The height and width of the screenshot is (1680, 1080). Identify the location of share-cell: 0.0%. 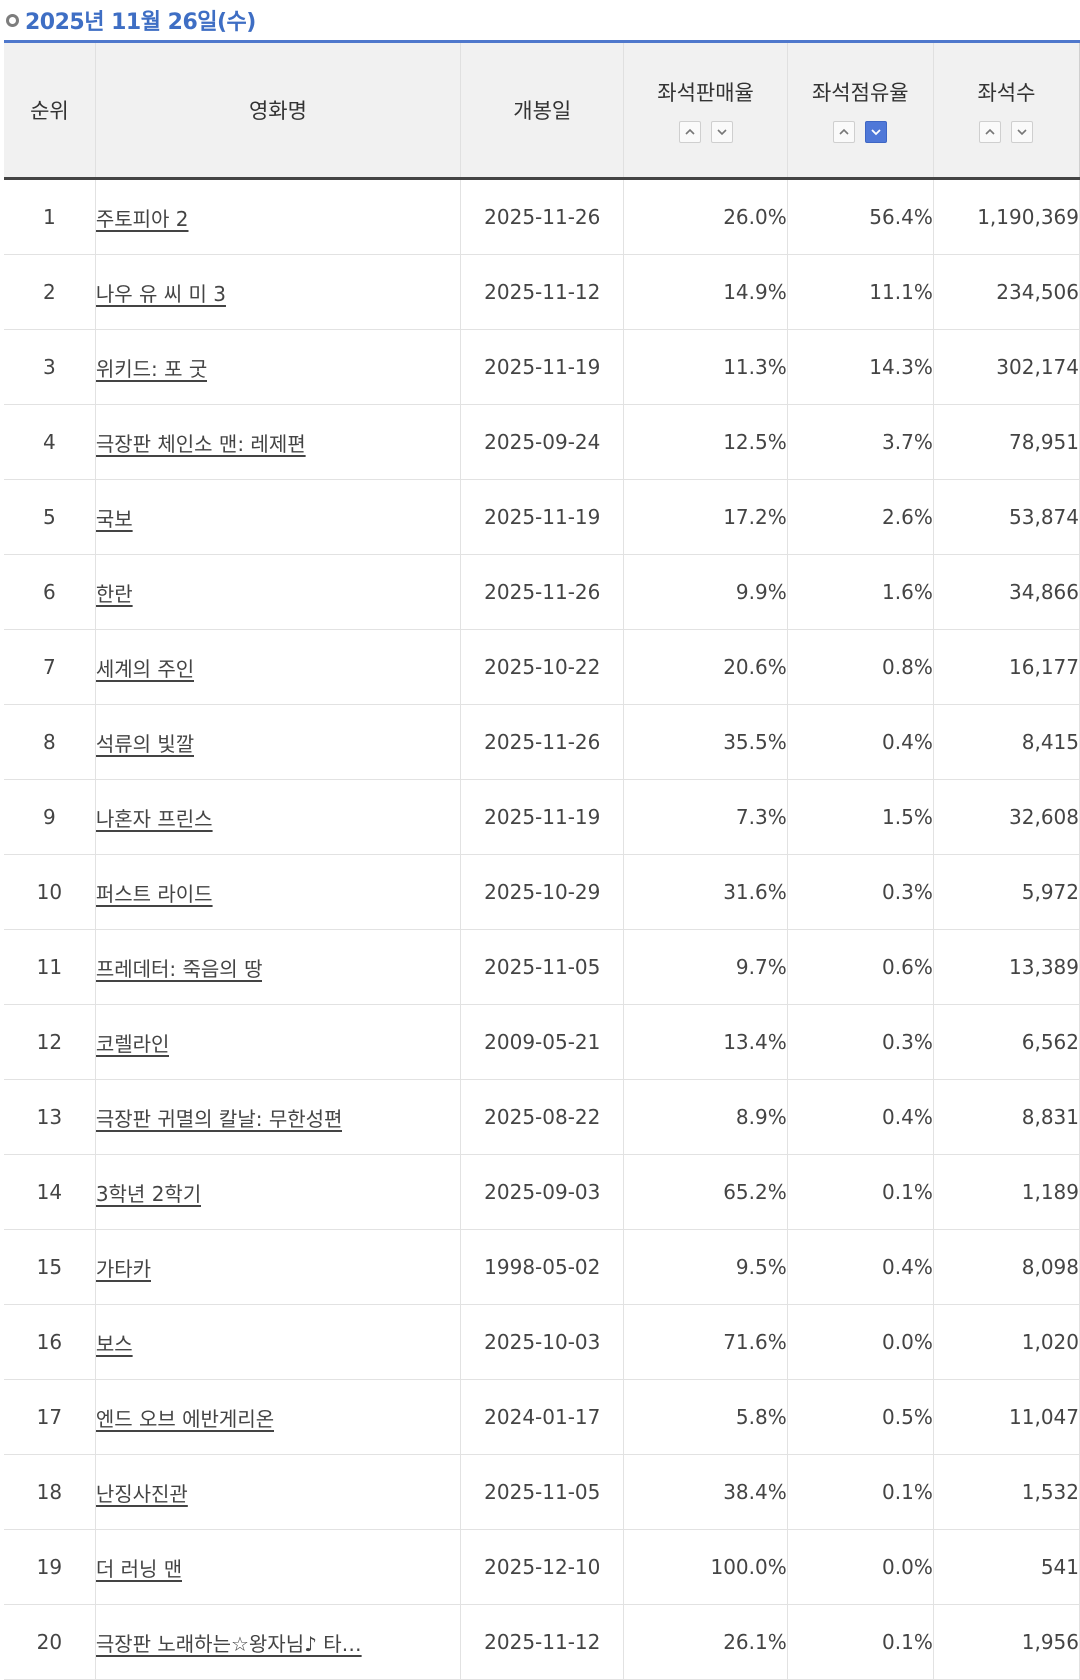
(860, 1342).